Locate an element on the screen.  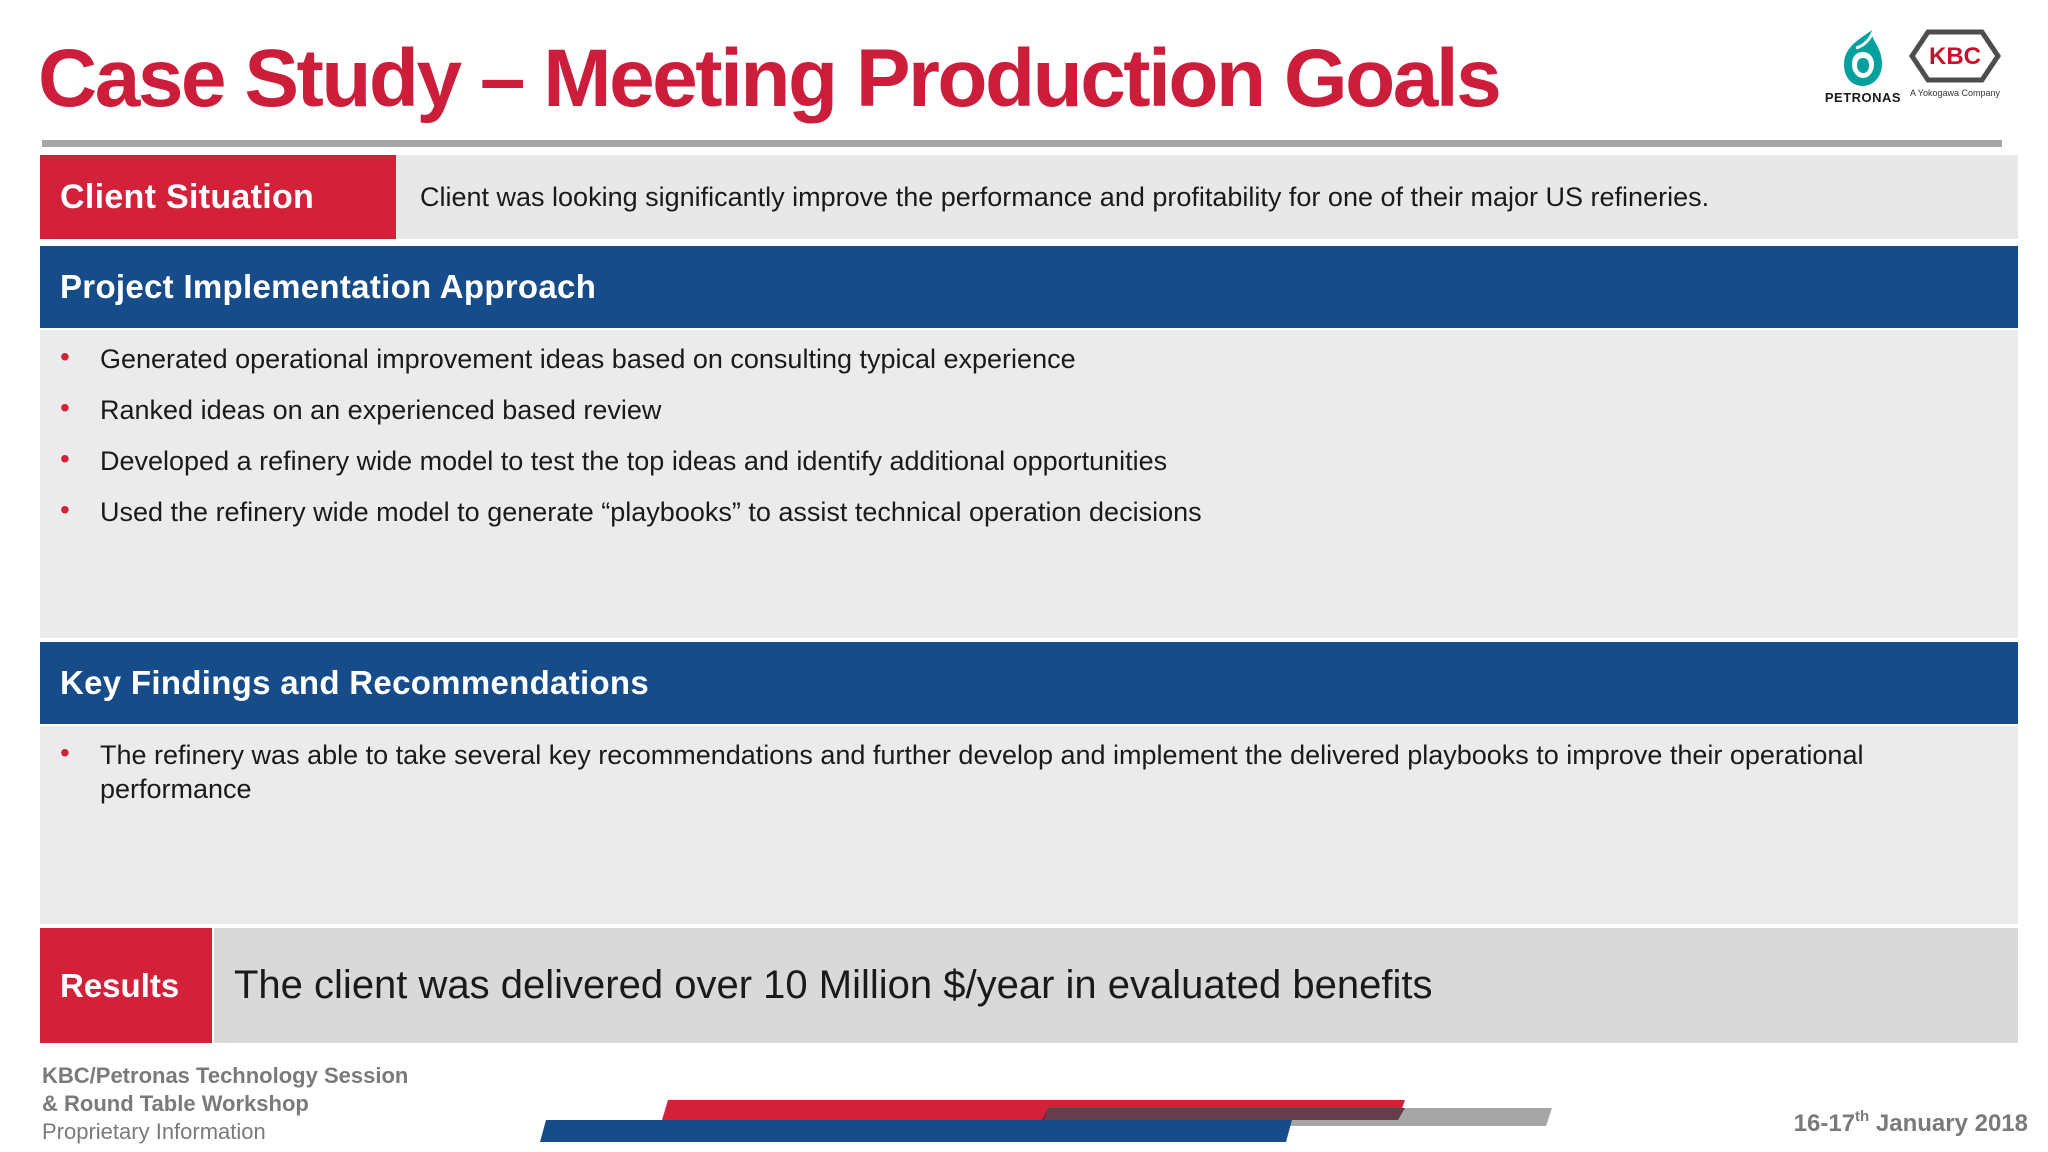
footer-overlap-bar is located at coordinates (1223, 1114).